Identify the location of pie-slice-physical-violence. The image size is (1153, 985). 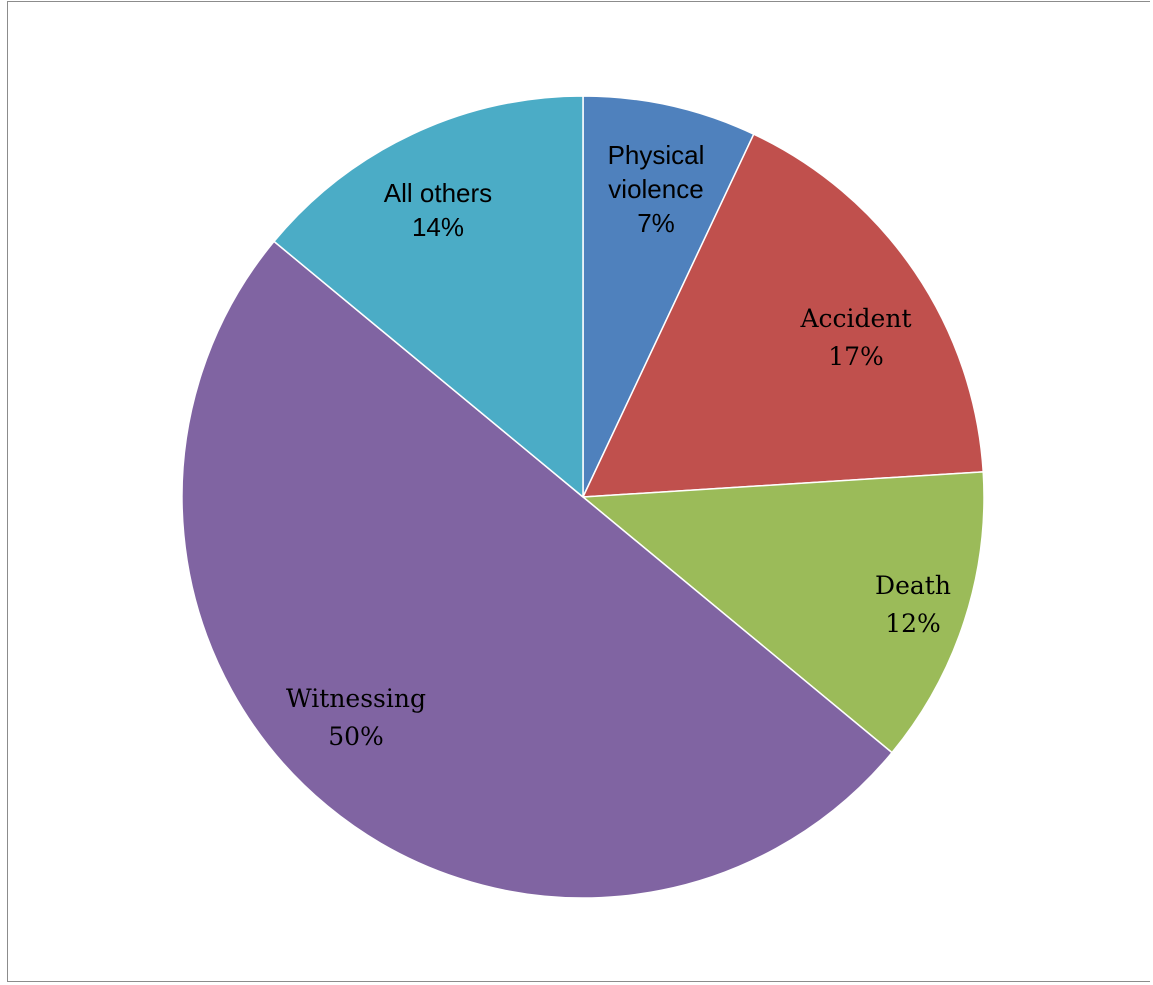
(668, 296).